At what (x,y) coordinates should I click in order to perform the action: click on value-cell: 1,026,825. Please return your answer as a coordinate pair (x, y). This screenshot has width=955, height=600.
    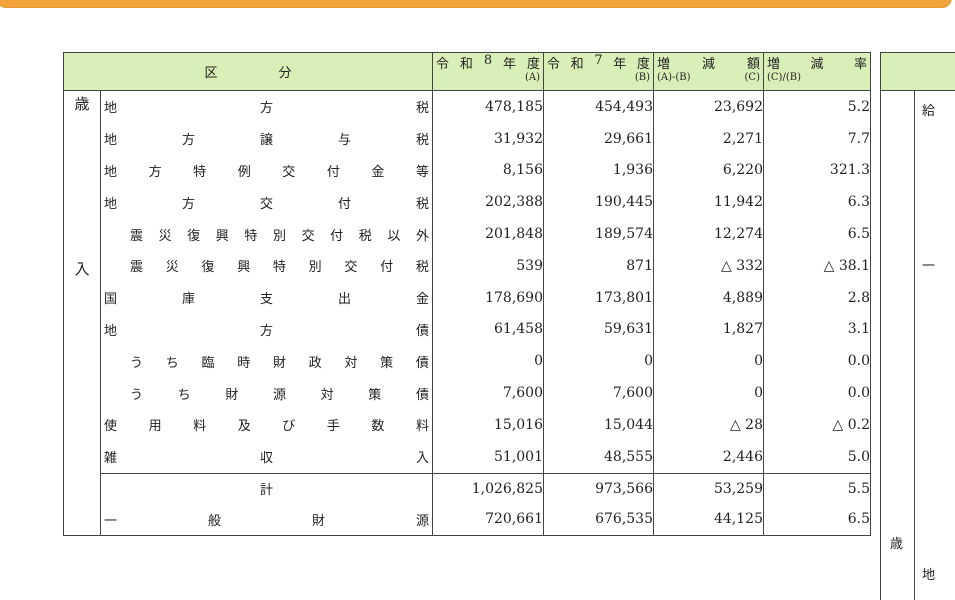
    Looking at the image, I should click on (488, 488).